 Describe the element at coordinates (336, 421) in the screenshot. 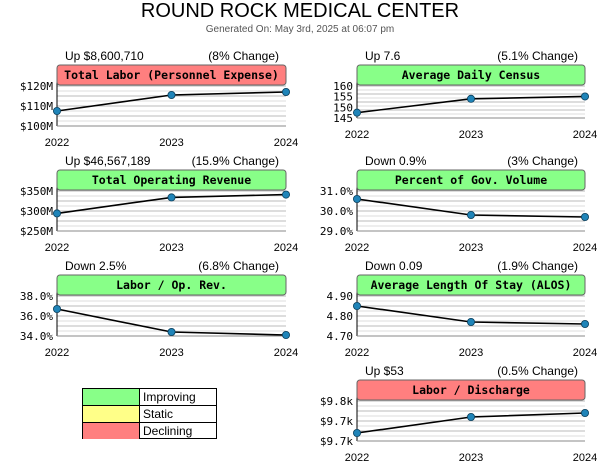

I see `y-tick-label: $9.7k` at that location.